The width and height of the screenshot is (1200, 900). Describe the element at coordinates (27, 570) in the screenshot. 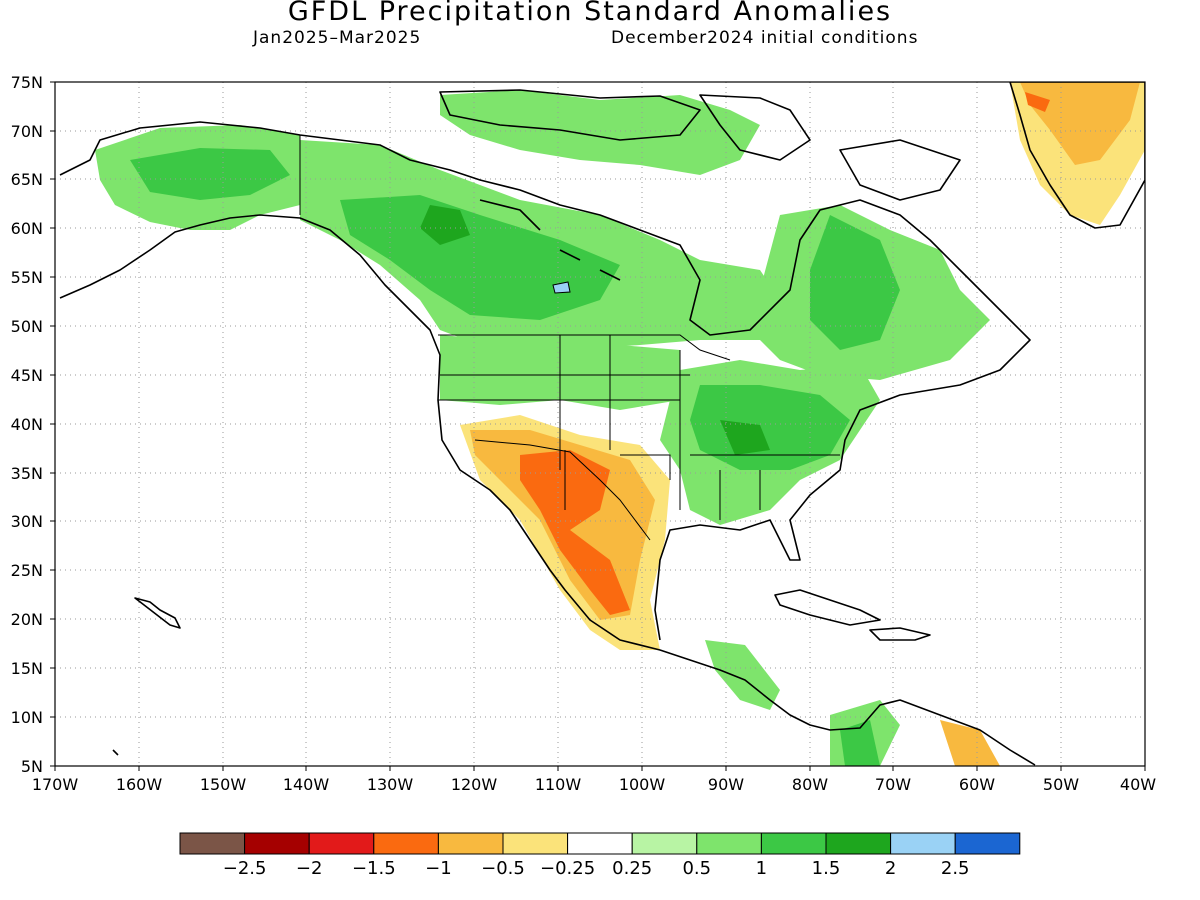

I see `lat-label: 25N` at that location.